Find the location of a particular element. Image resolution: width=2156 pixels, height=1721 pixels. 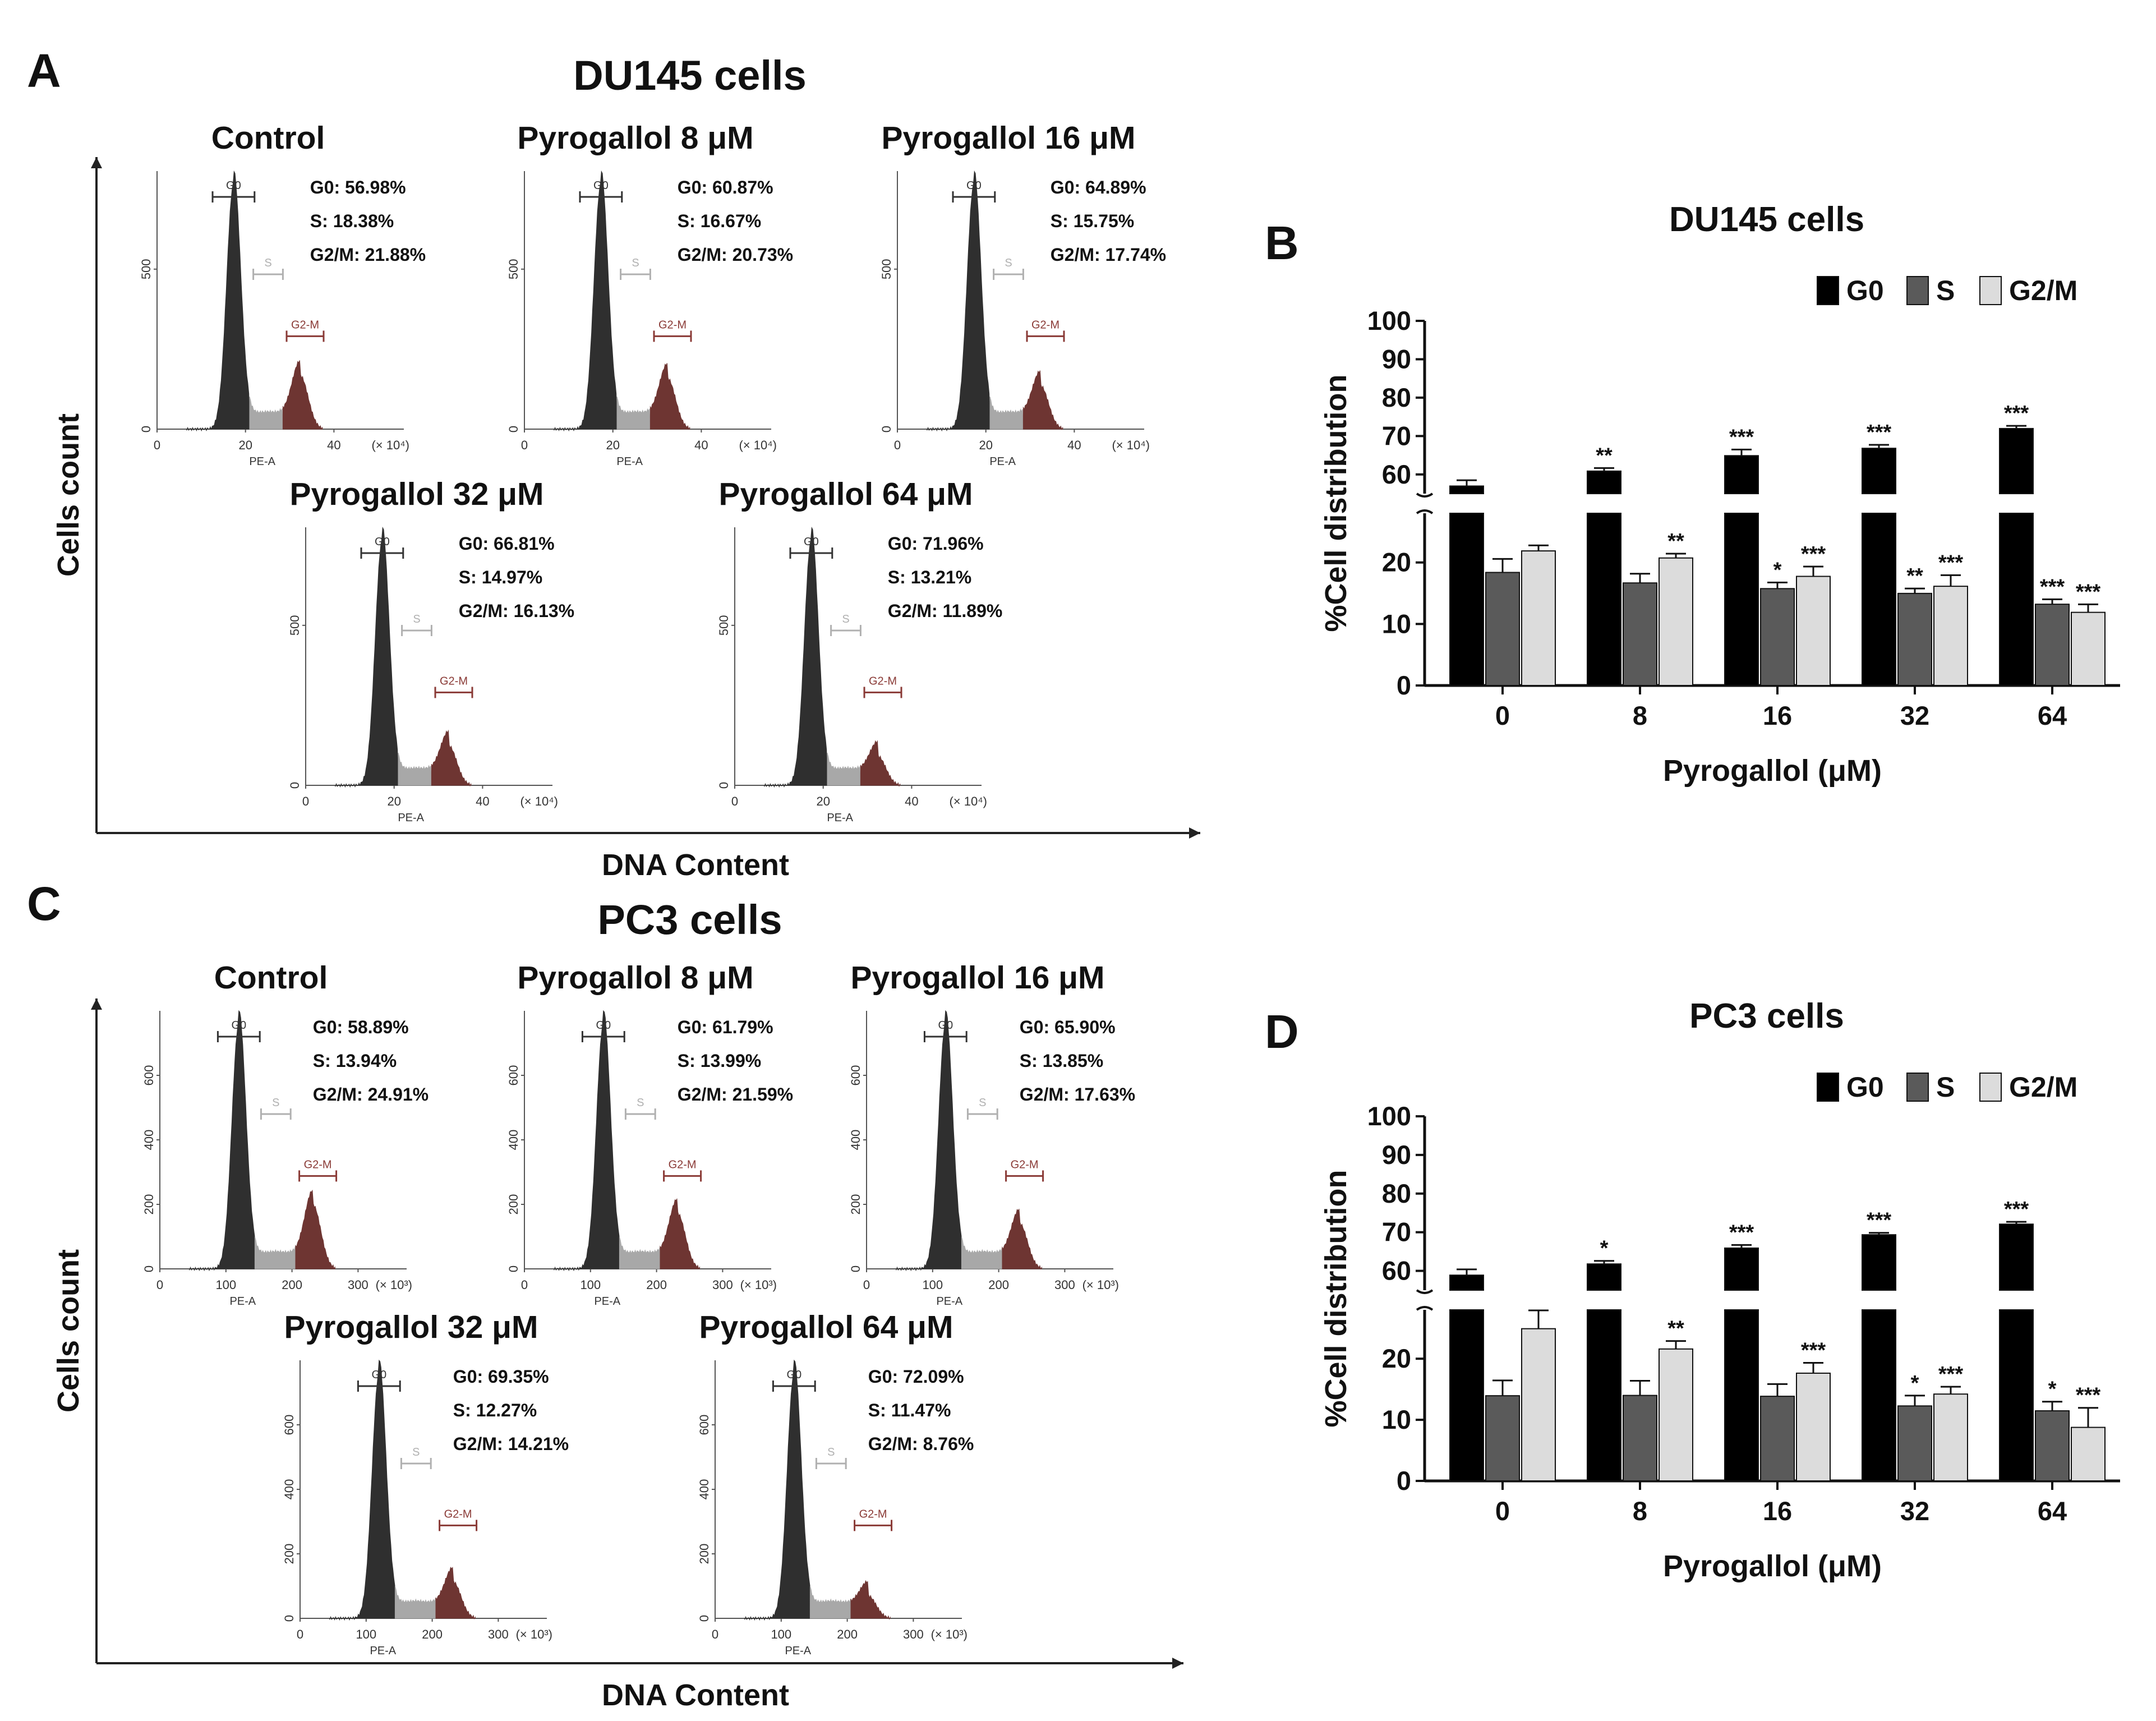

hist-C-1-x-tick-label: 300 is located at coordinates (722, 1285).